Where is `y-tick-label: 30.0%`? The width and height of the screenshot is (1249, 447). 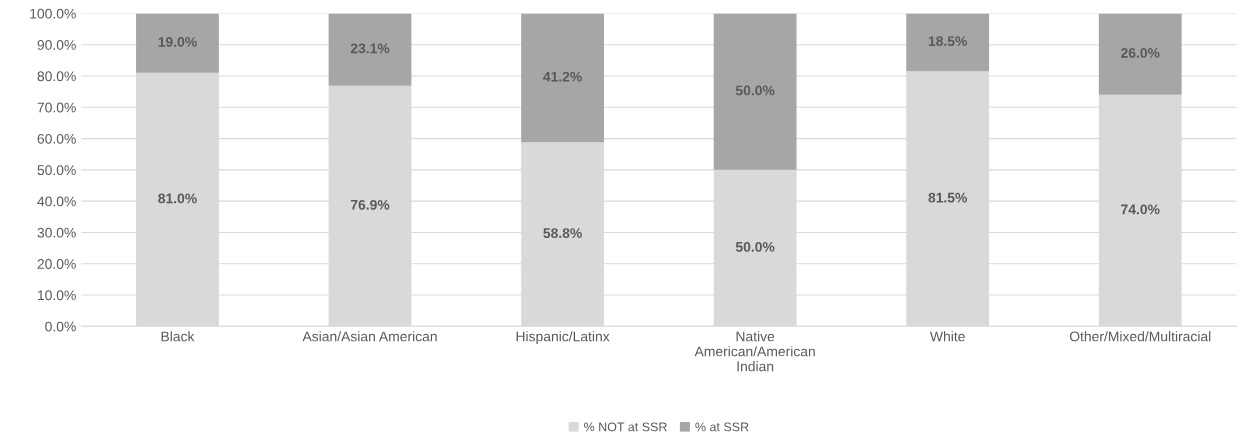 y-tick-label: 30.0% is located at coordinates (56, 232).